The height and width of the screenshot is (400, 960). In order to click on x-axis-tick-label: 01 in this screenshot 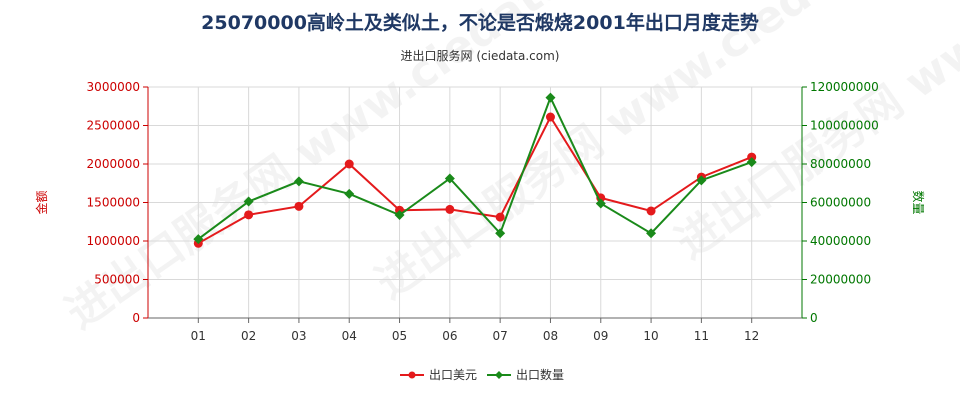, I will do `click(198, 336)`.